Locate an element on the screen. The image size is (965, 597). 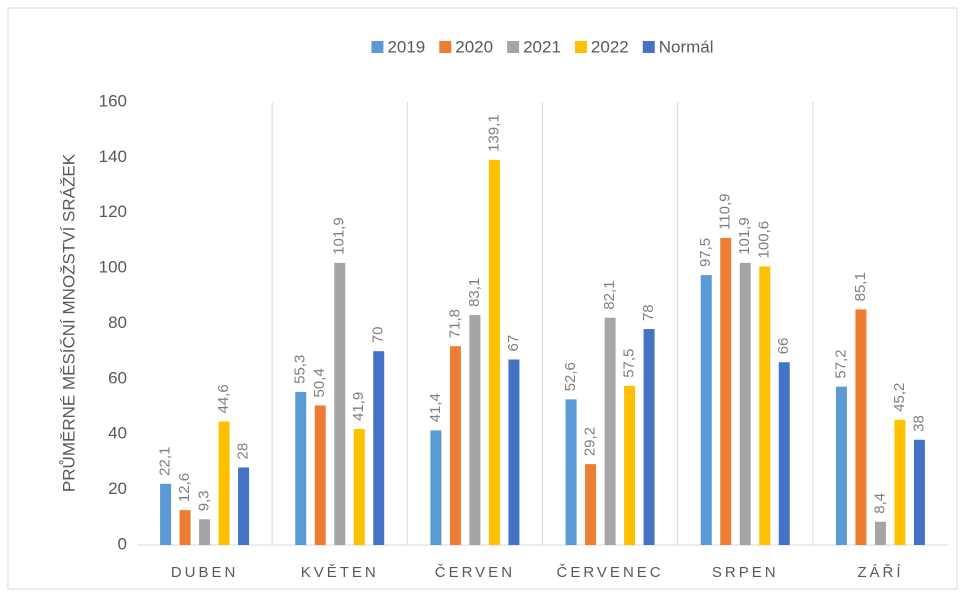
data-label: 45,2 is located at coordinates (899, 397).